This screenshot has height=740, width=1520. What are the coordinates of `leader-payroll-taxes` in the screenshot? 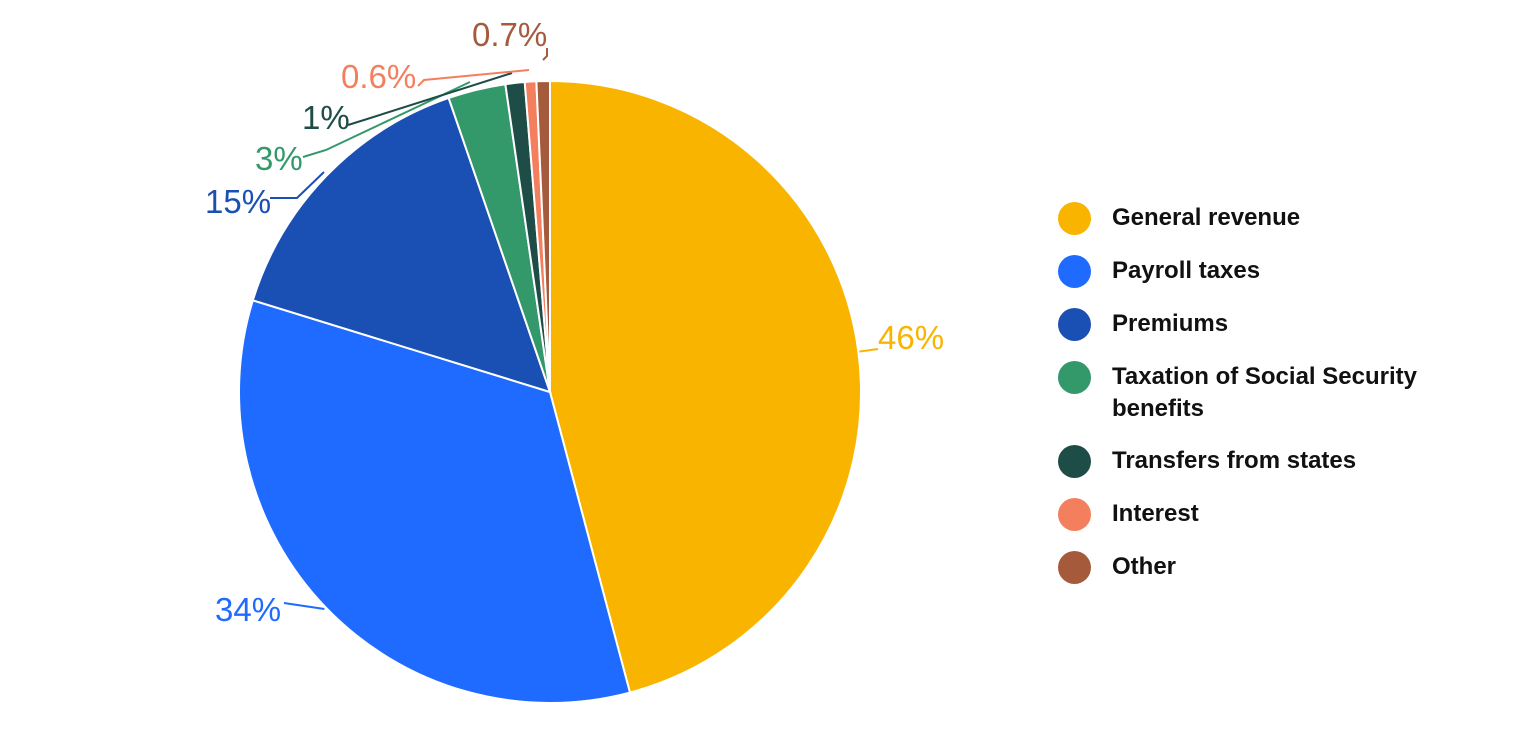 It's located at (304, 606).